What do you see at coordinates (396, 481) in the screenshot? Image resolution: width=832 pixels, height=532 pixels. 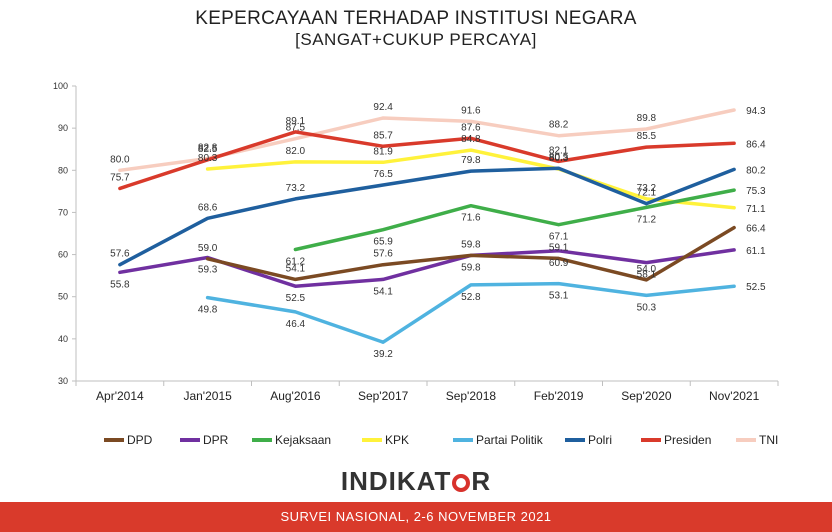 I see `logo-text-left: INDIKAT` at bounding box center [396, 481].